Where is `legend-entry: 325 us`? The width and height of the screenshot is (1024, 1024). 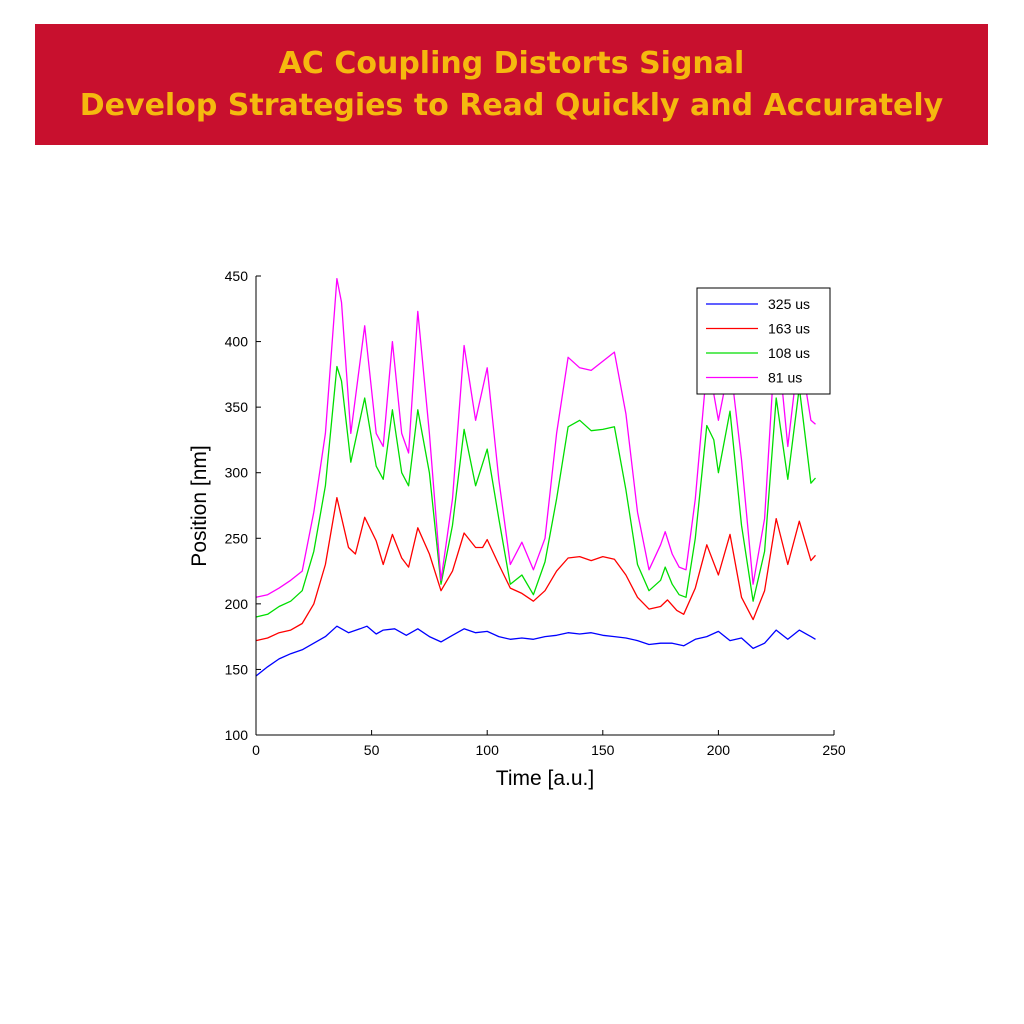
legend-entry: 325 us is located at coordinates (789, 304).